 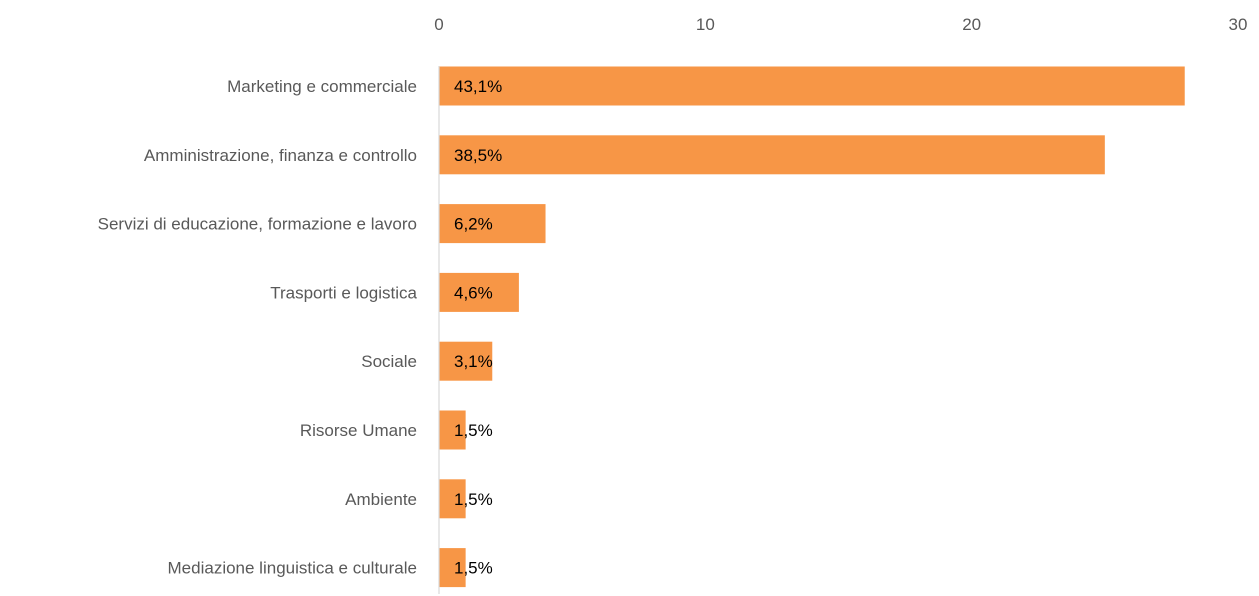 I want to click on data-label: 6,2%, so click(x=473, y=224).